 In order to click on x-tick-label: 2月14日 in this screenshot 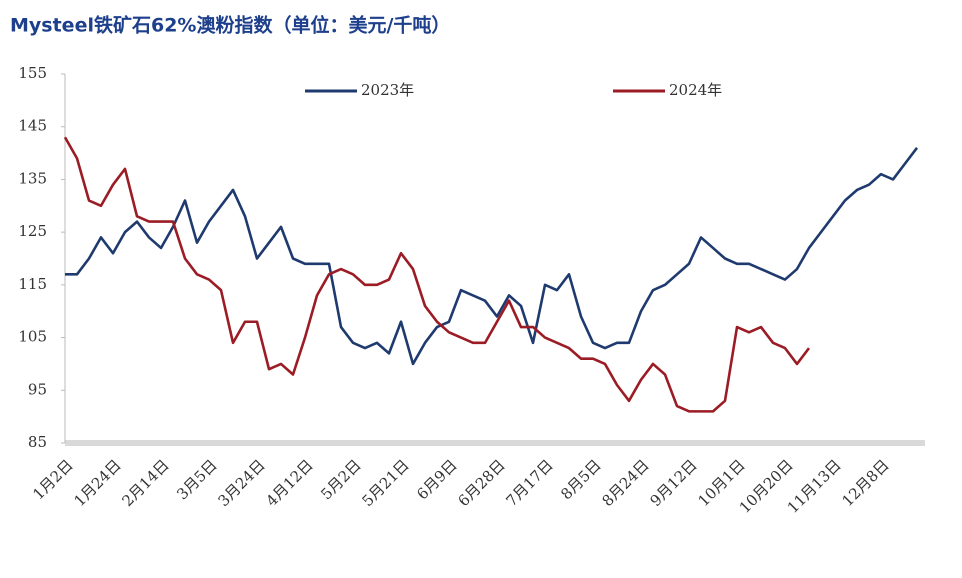, I will do `click(145, 483)`.